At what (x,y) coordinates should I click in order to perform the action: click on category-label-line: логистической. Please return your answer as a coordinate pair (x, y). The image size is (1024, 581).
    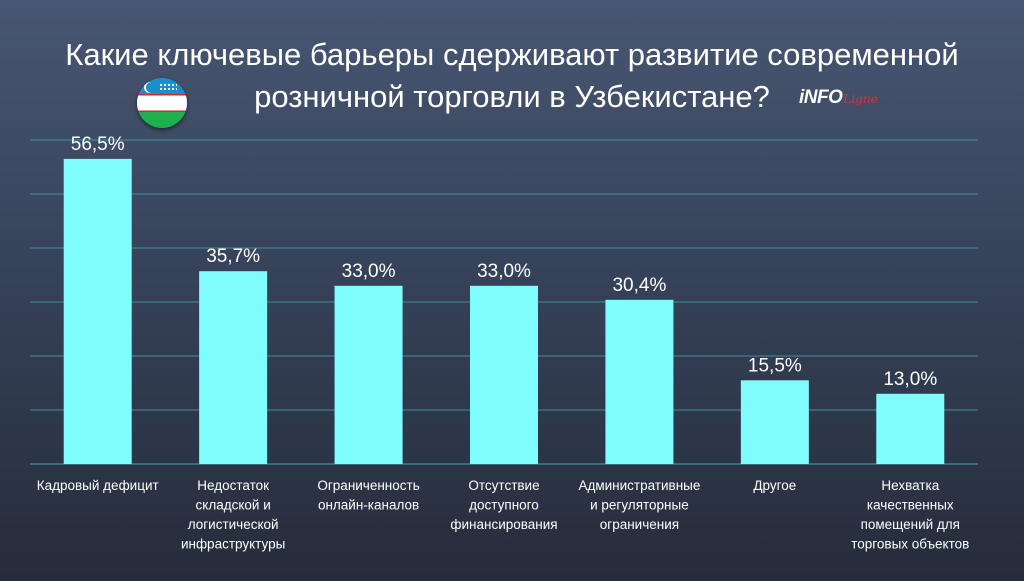
    Looking at the image, I should click on (233, 524).